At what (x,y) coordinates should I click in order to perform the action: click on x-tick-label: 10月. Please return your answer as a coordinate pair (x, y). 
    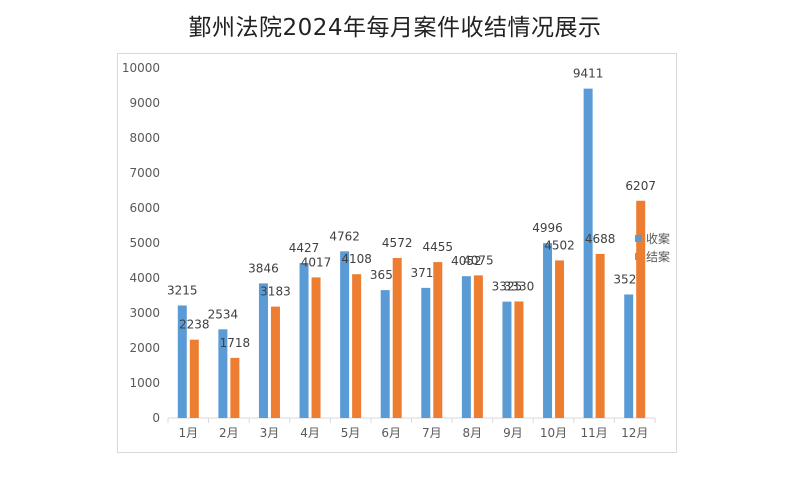
    Looking at the image, I should click on (553, 433).